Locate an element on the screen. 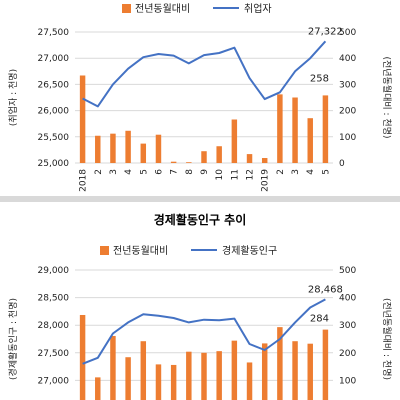  x-tick-label: 9 is located at coordinates (205, 172).